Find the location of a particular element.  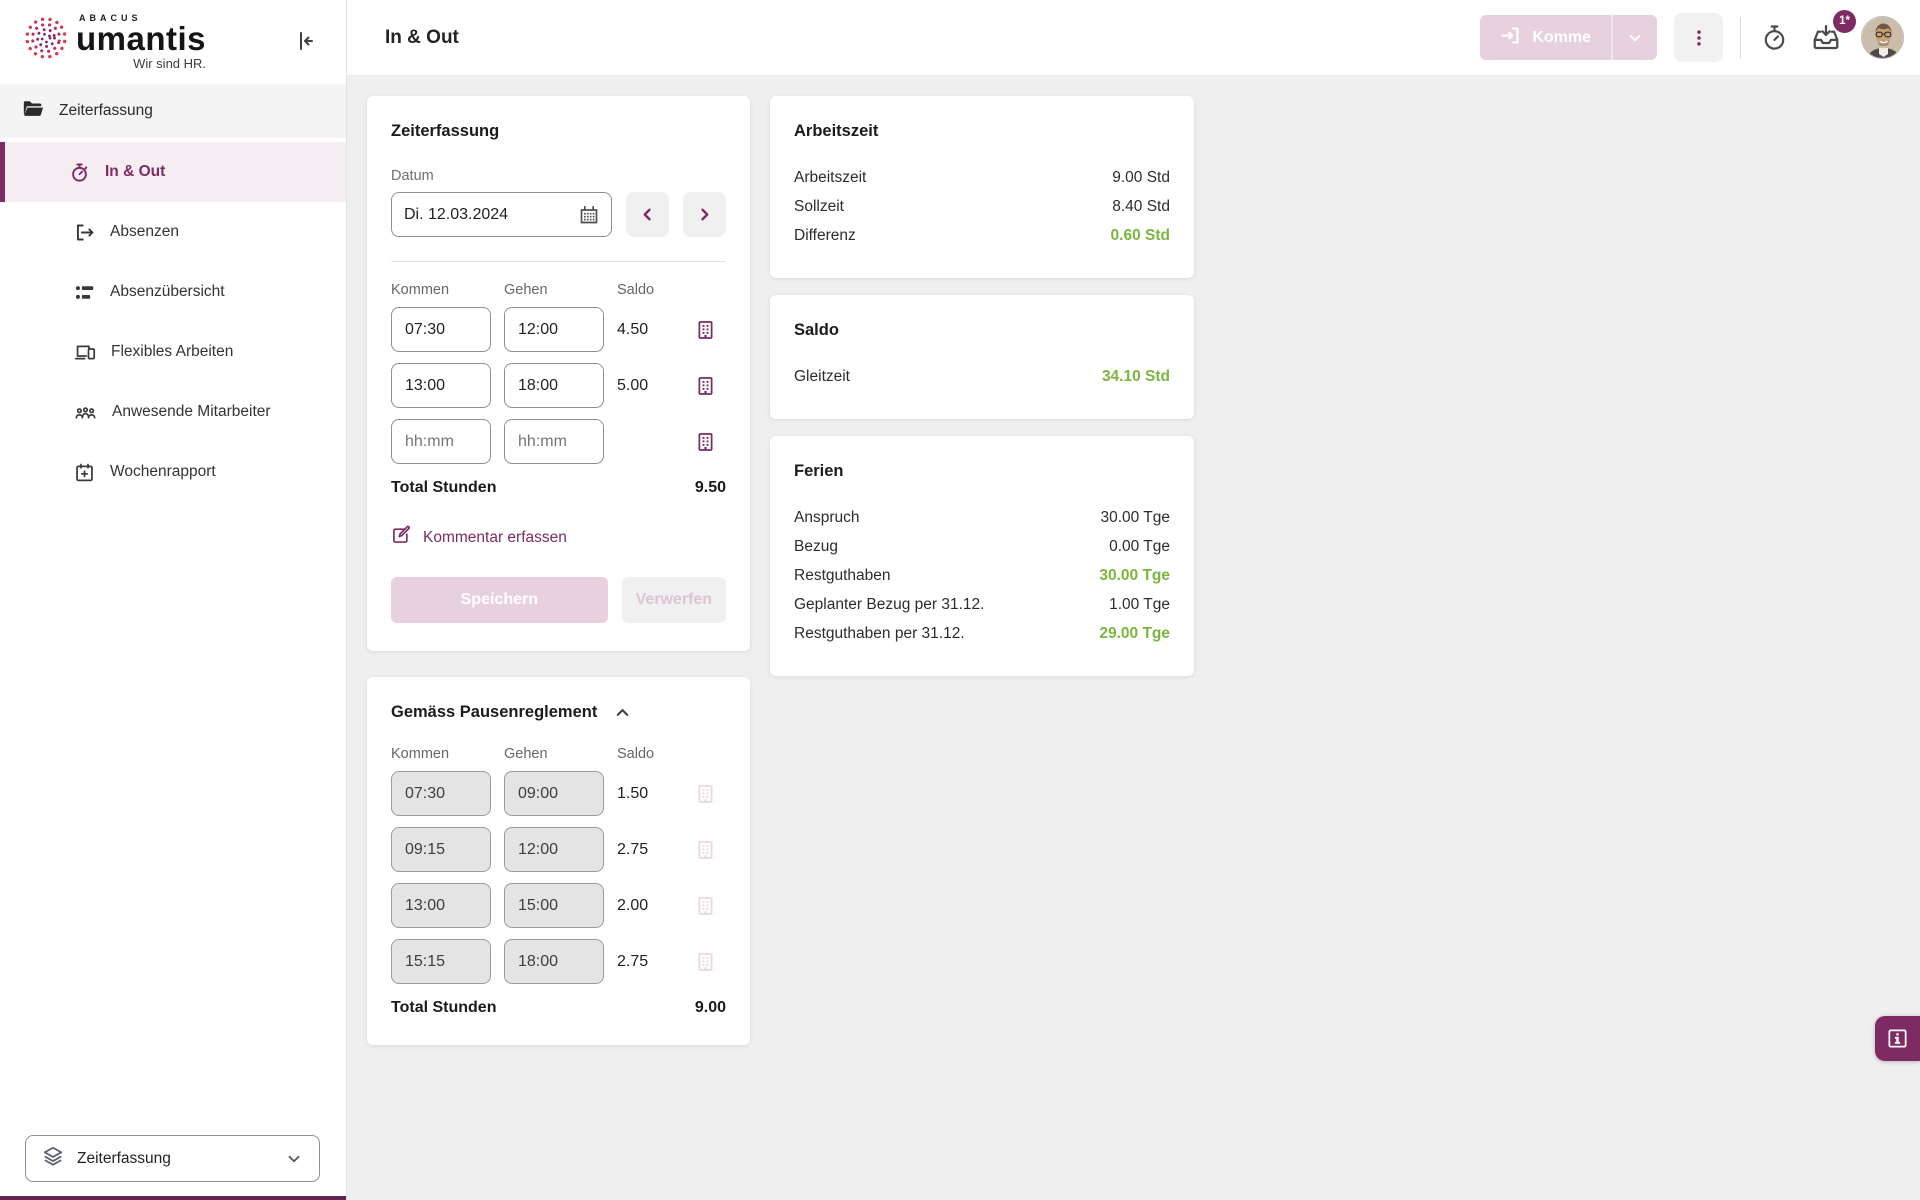

pausen-total-label: Total Stunden is located at coordinates (444, 1007).